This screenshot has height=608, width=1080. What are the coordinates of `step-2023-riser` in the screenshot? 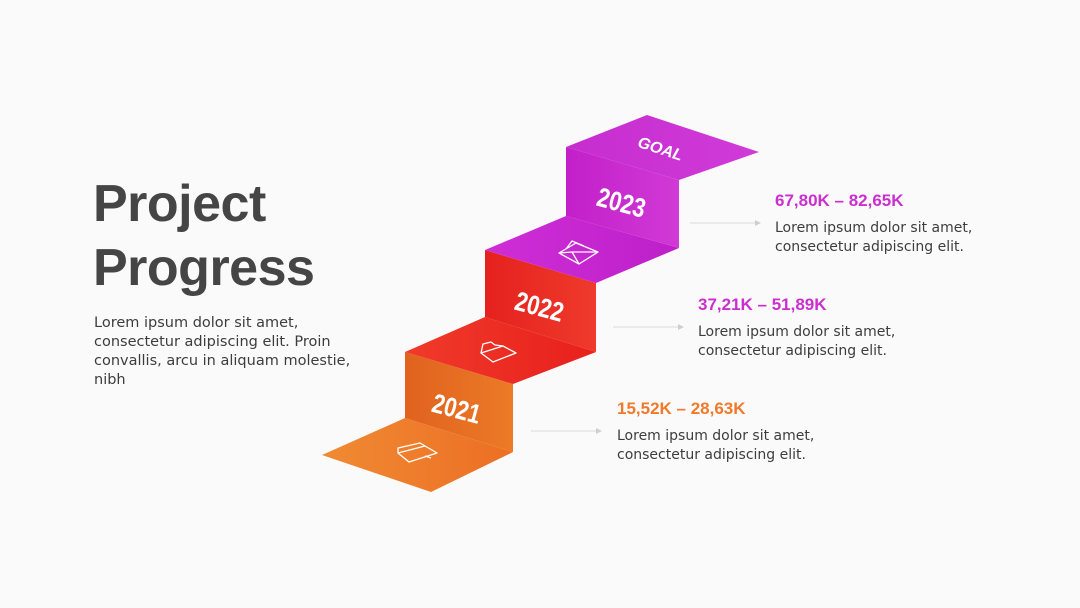 It's located at (622, 197).